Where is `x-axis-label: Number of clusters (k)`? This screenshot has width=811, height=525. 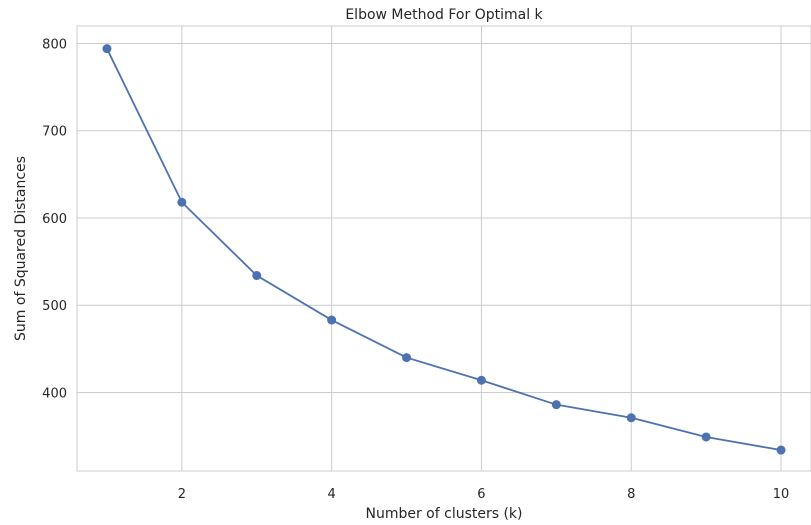 x-axis-label: Number of clusters (k) is located at coordinates (443, 514).